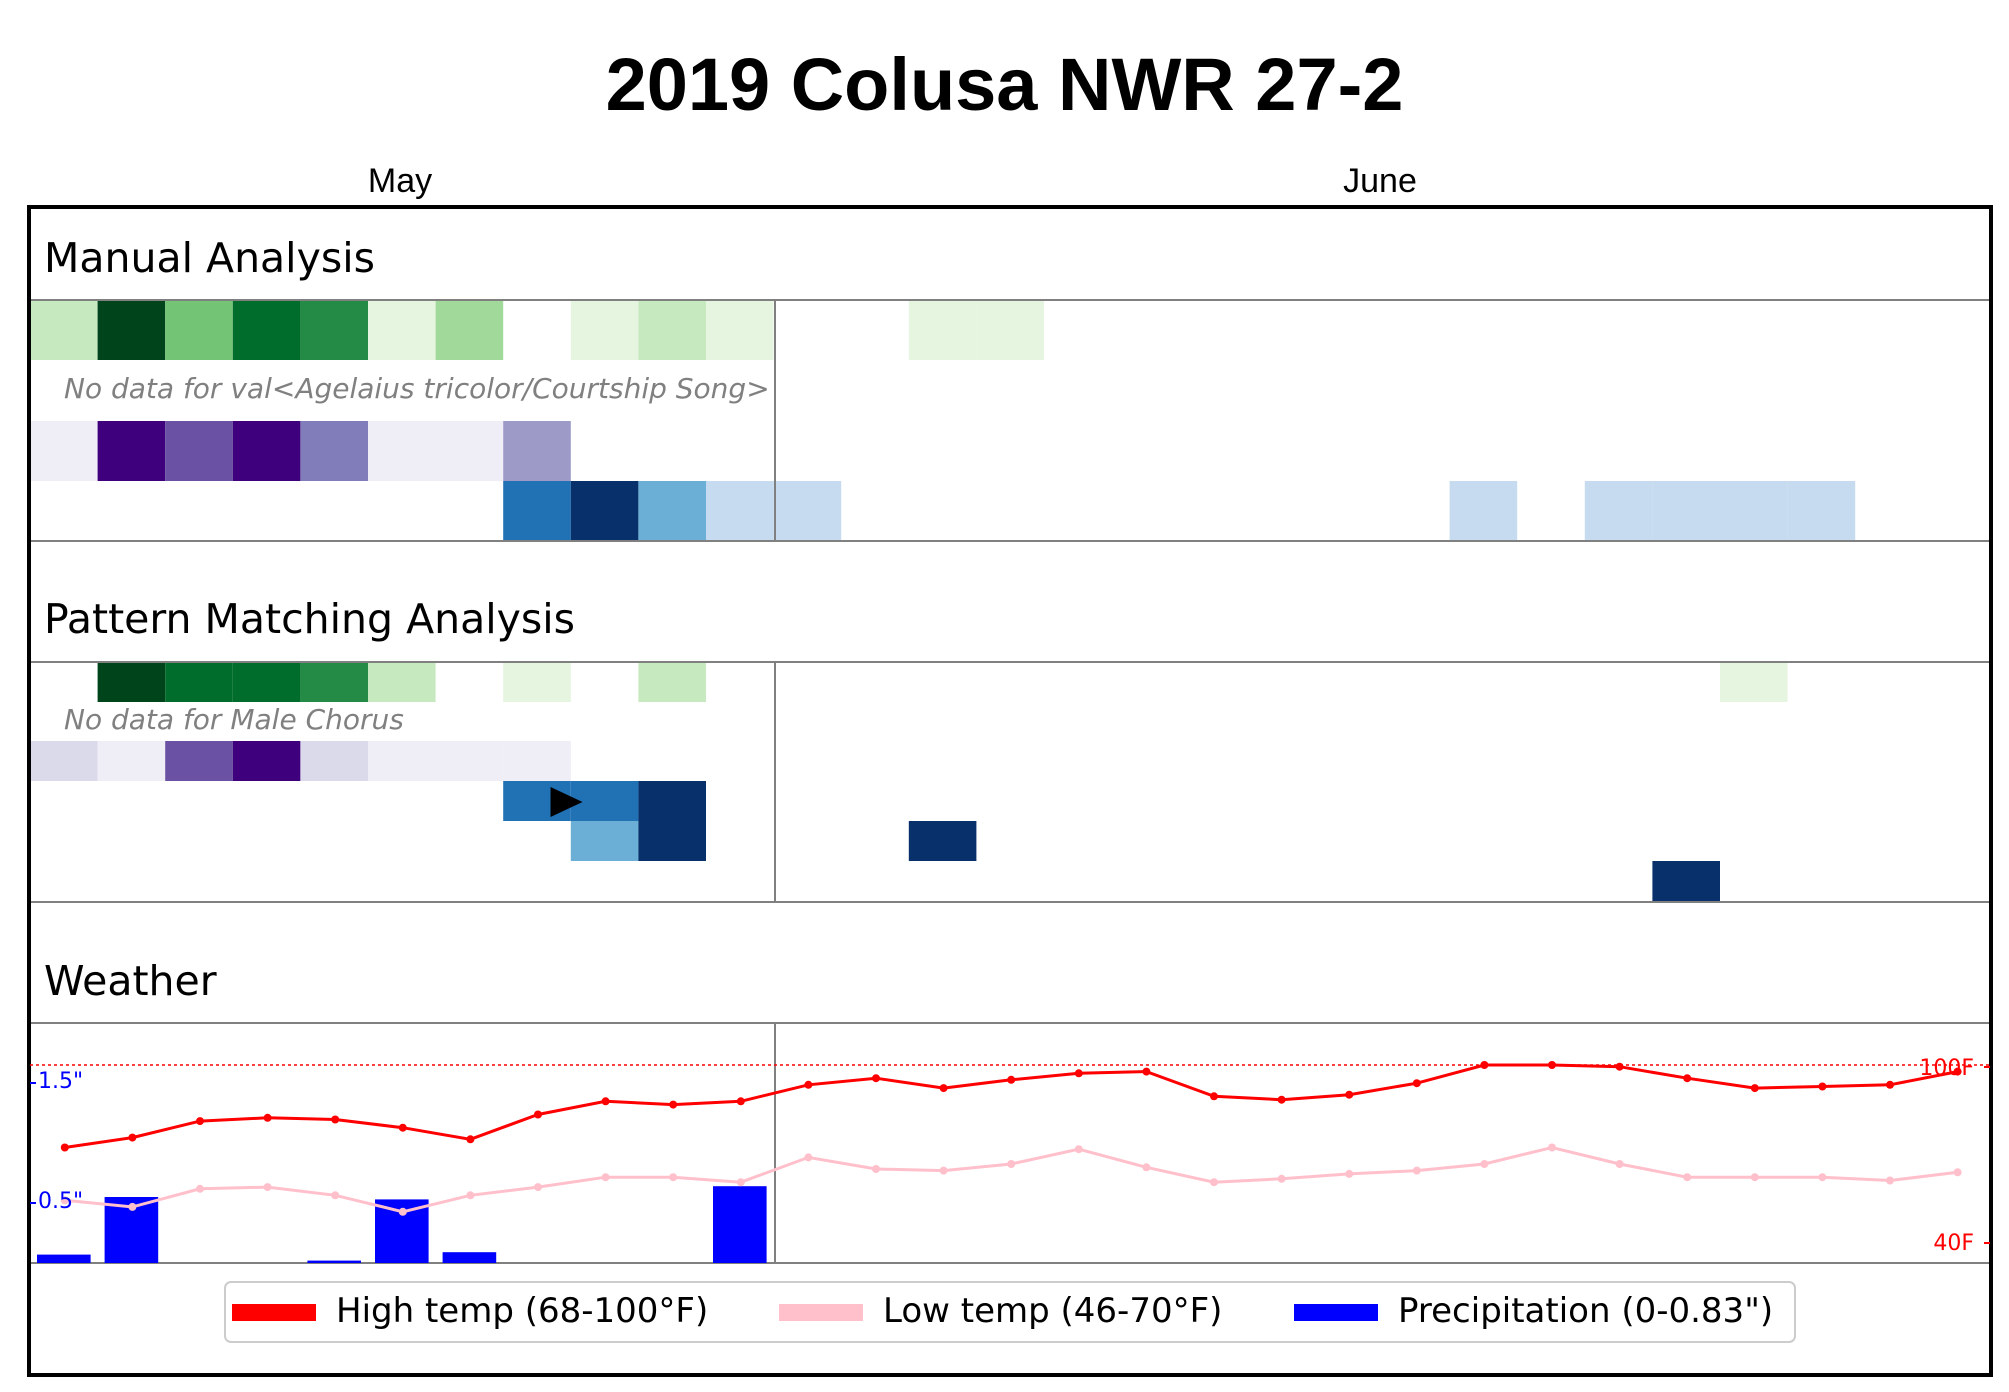 The height and width of the screenshot is (1392, 2009). I want to click on month-label-may: May, so click(400, 181).